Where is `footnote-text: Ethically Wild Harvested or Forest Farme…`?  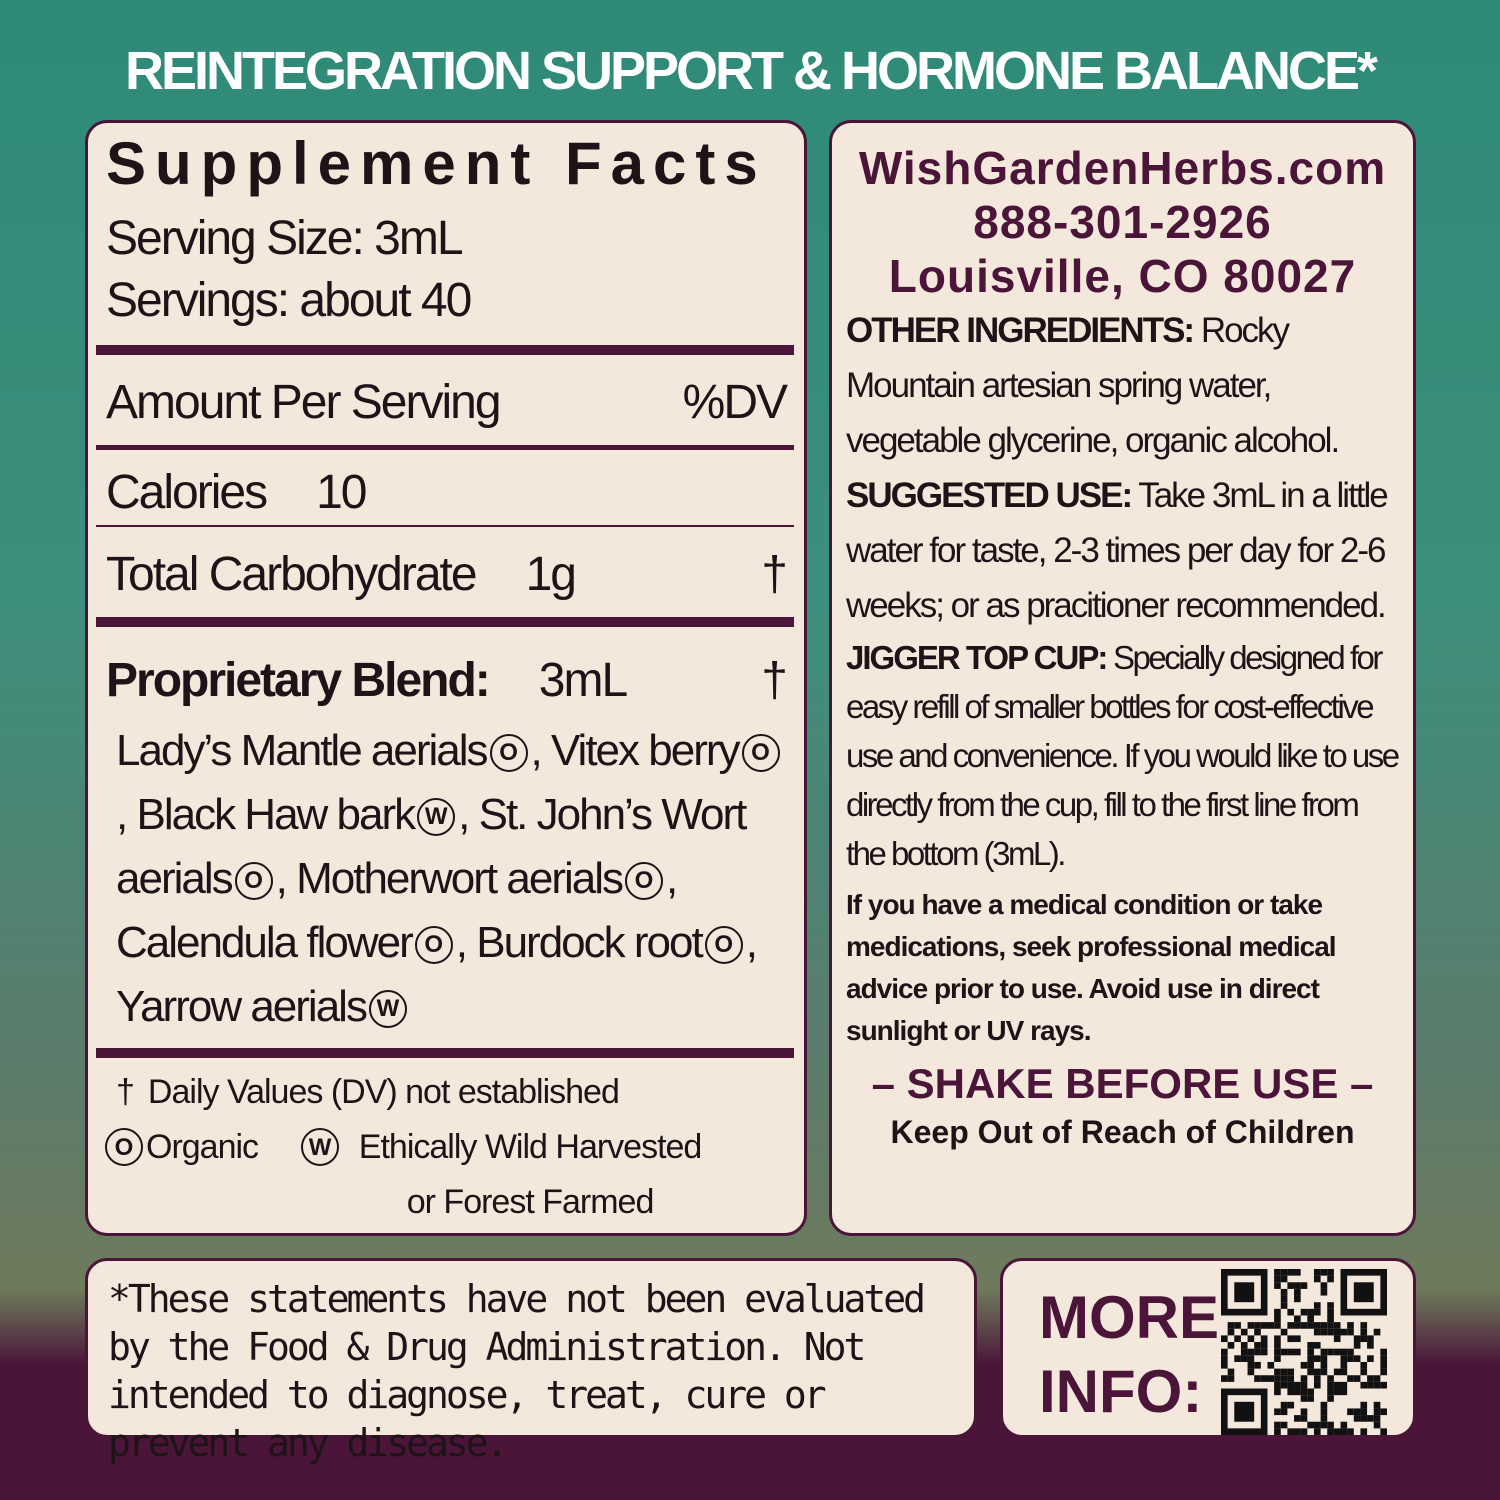 footnote-text: Ethically Wild Harvested or Forest Farme… is located at coordinates (530, 1174).